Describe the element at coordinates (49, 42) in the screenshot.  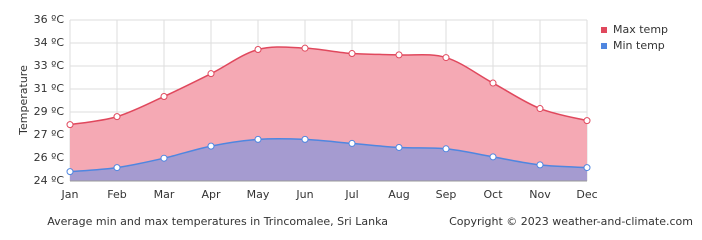
I see `y-tick-label: 34 ºC` at that location.